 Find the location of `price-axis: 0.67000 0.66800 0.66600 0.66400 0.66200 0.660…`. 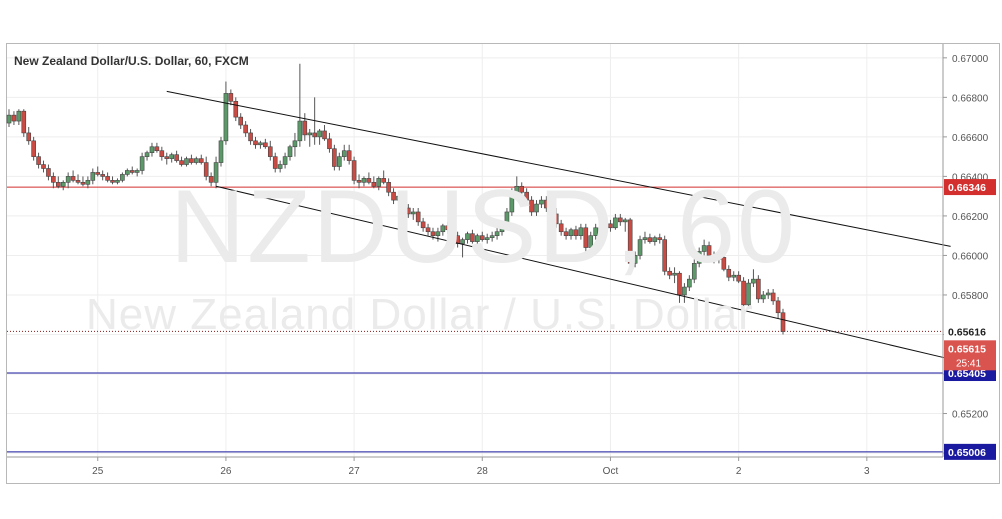

price-axis: 0.67000 0.66800 0.66600 0.66400 0.66200 0.660… is located at coordinates (969, 252).